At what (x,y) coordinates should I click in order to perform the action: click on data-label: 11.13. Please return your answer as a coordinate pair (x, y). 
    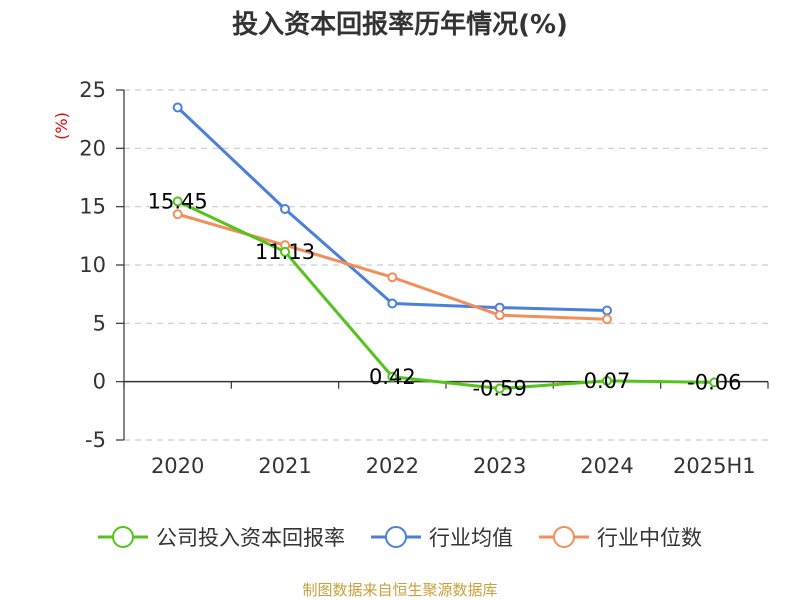
    Looking at the image, I should click on (285, 252).